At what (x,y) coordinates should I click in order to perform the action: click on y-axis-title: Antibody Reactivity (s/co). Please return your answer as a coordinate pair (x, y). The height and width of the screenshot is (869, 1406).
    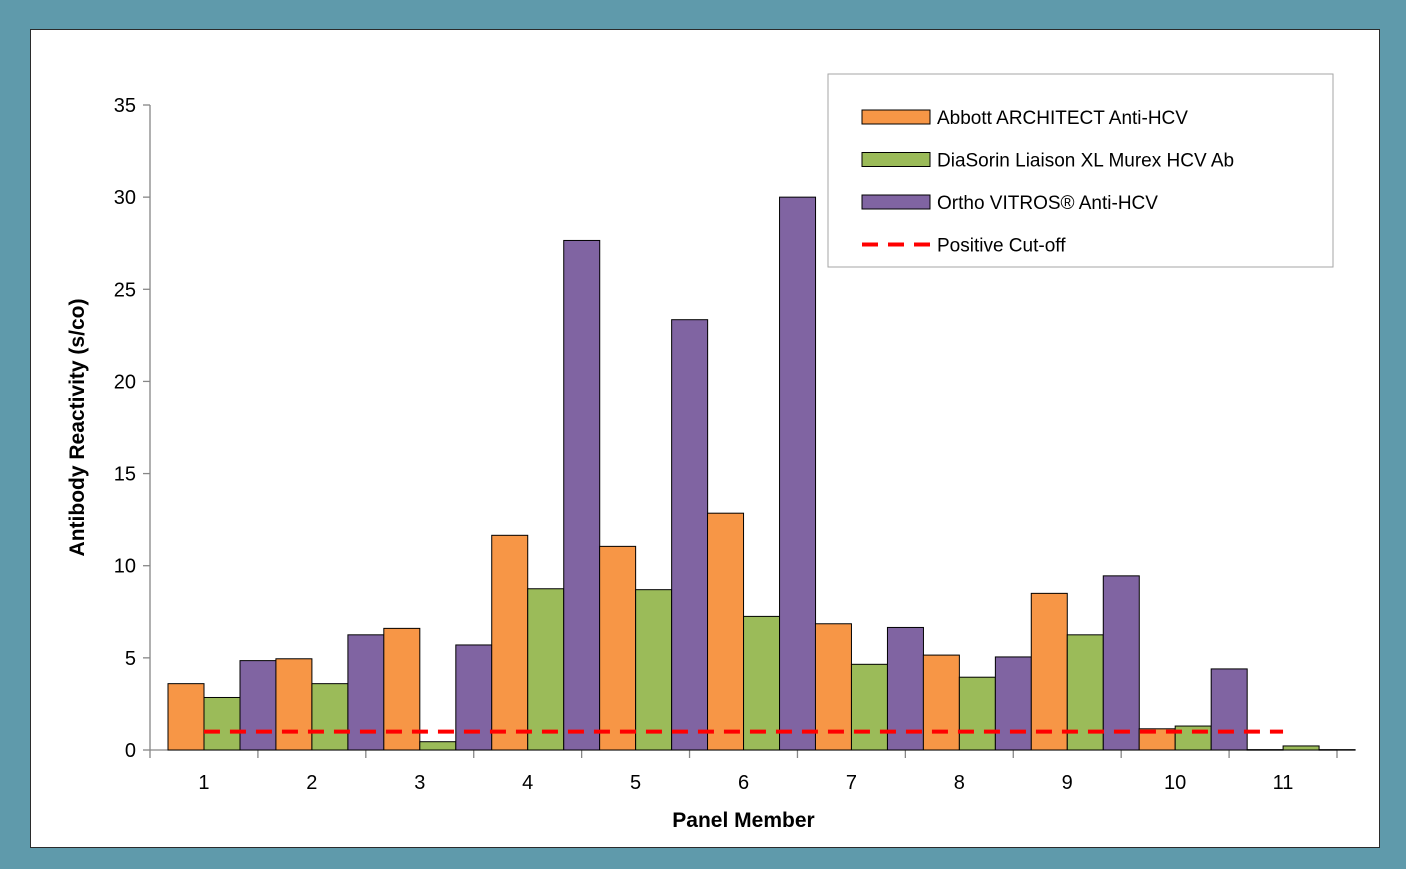
    Looking at the image, I should click on (77, 428).